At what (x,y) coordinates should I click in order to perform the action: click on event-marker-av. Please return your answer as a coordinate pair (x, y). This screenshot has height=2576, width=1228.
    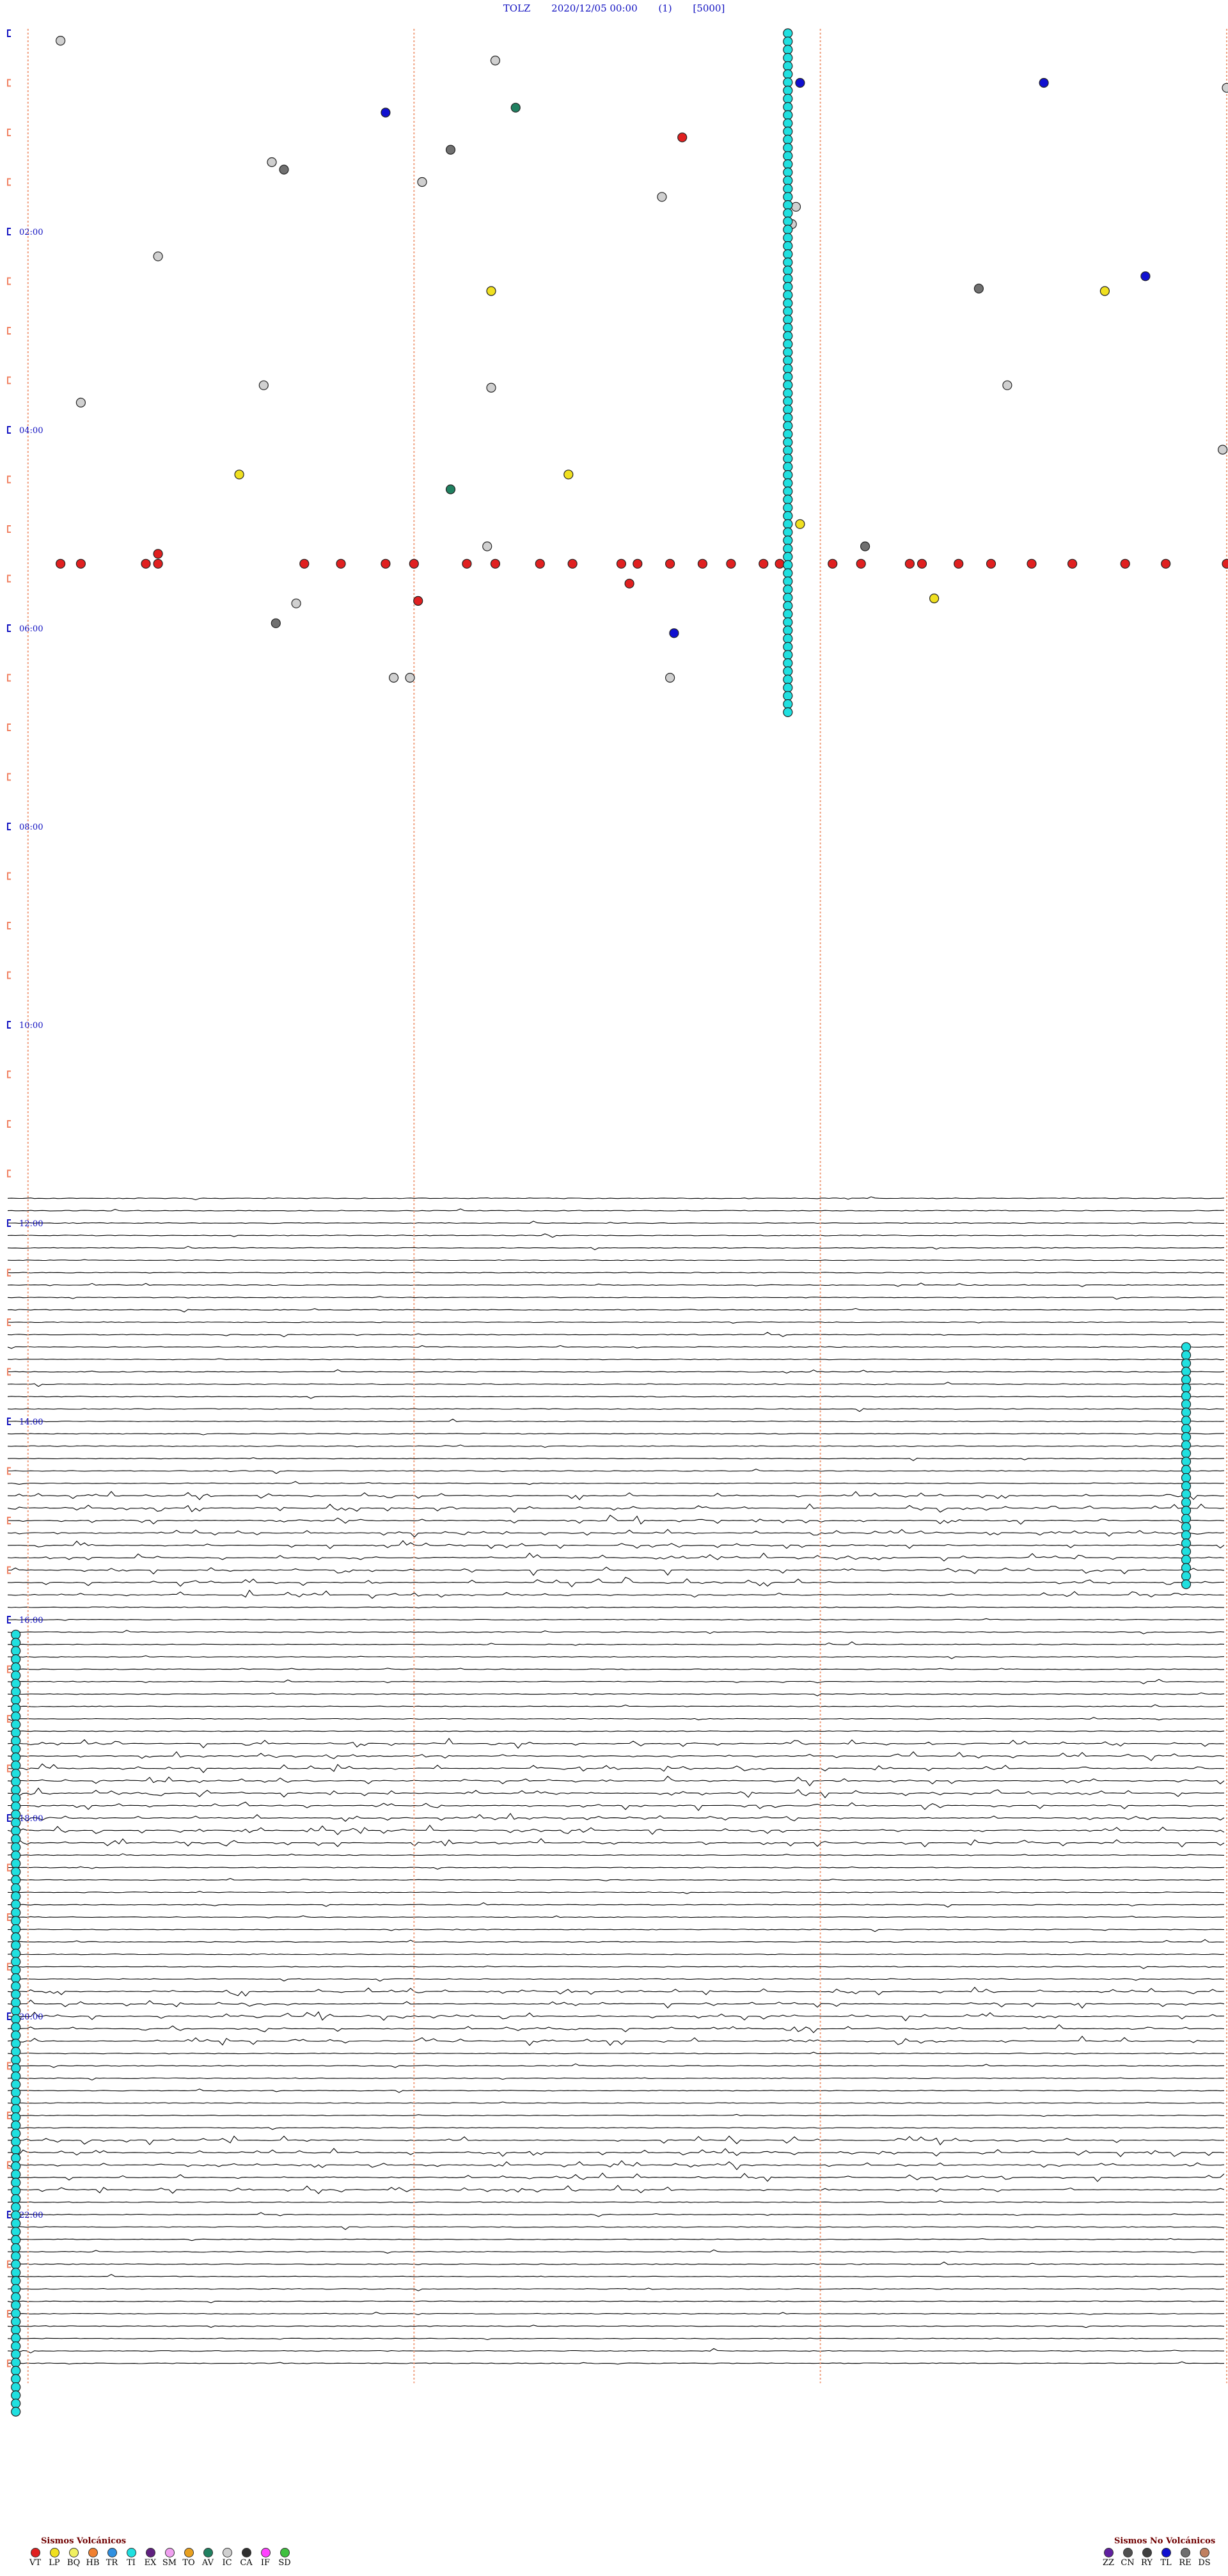
    Looking at the image, I should click on (450, 489).